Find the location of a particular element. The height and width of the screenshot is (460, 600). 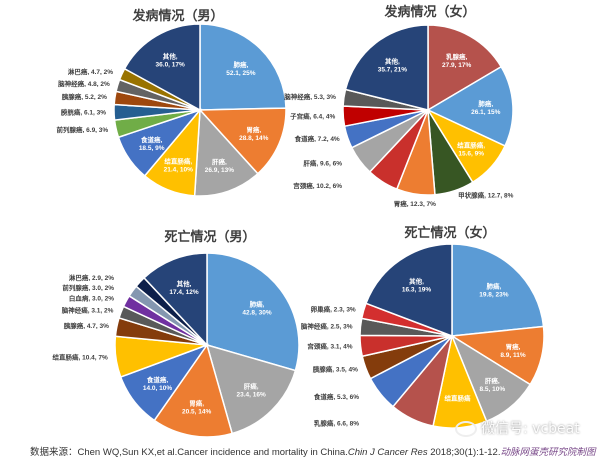

slice-label-value: 8.5, 10% is located at coordinates (492, 389).